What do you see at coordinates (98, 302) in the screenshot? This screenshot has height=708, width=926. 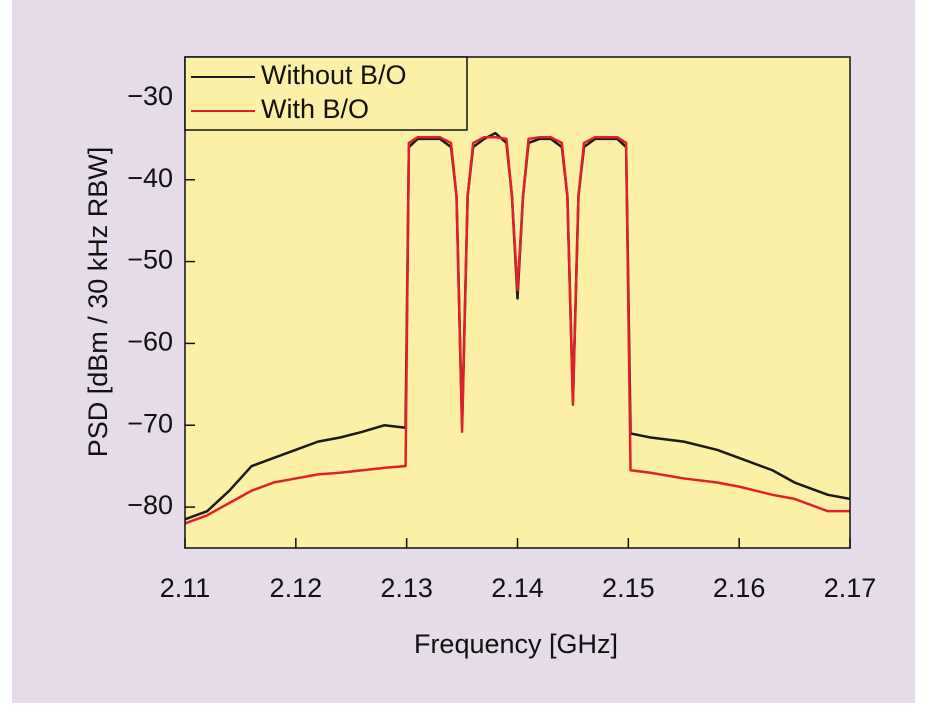 I see `y-axis-label: PSD [dBm / 30 kHz RBW]` at bounding box center [98, 302].